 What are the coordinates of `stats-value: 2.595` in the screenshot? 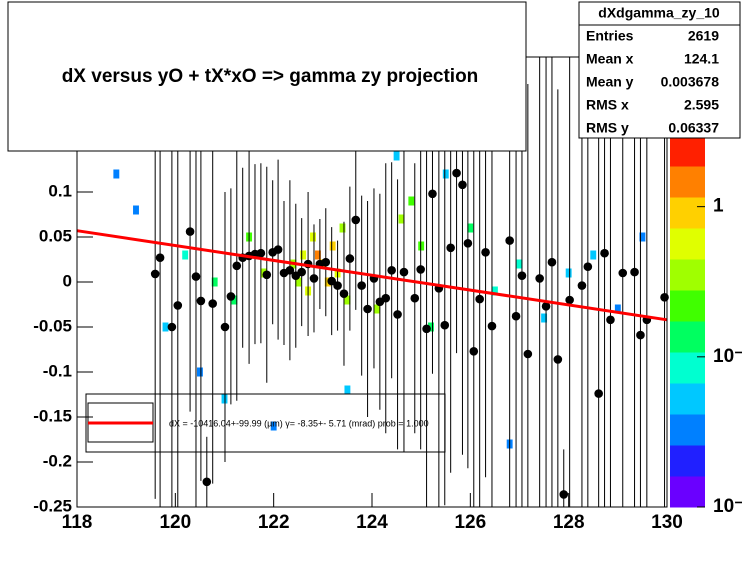 It's located at (701, 105).